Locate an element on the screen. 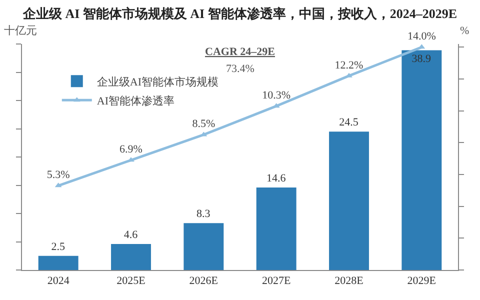  legend-label: AI智能体渗透率 is located at coordinates (135, 101).